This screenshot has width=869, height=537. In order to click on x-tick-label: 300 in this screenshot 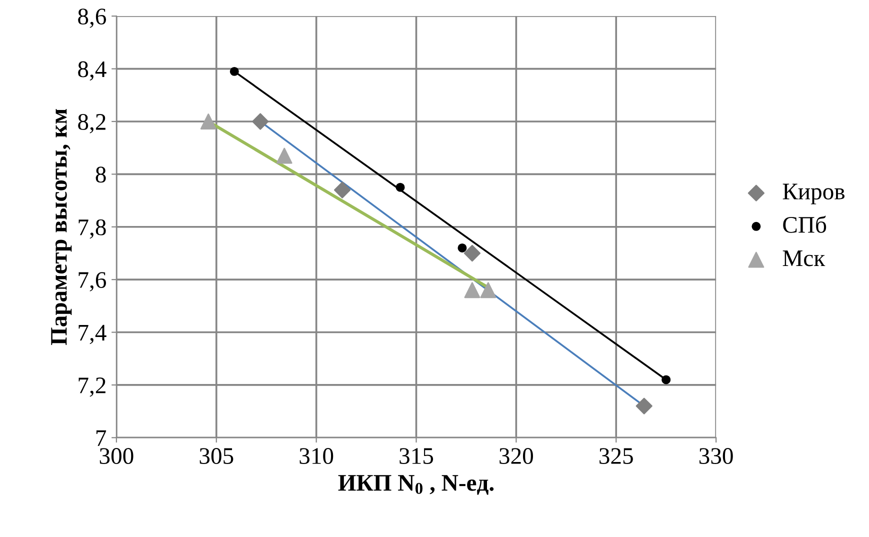, I will do `click(117, 456)`.